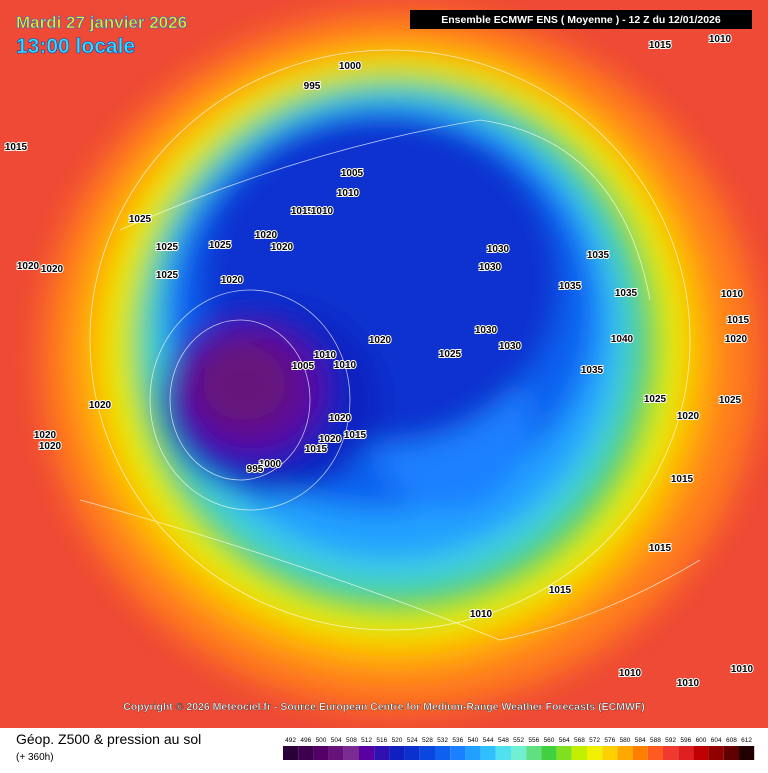  Describe the element at coordinates (622, 339) in the screenshot. I see `isobar-label: 1040` at that location.